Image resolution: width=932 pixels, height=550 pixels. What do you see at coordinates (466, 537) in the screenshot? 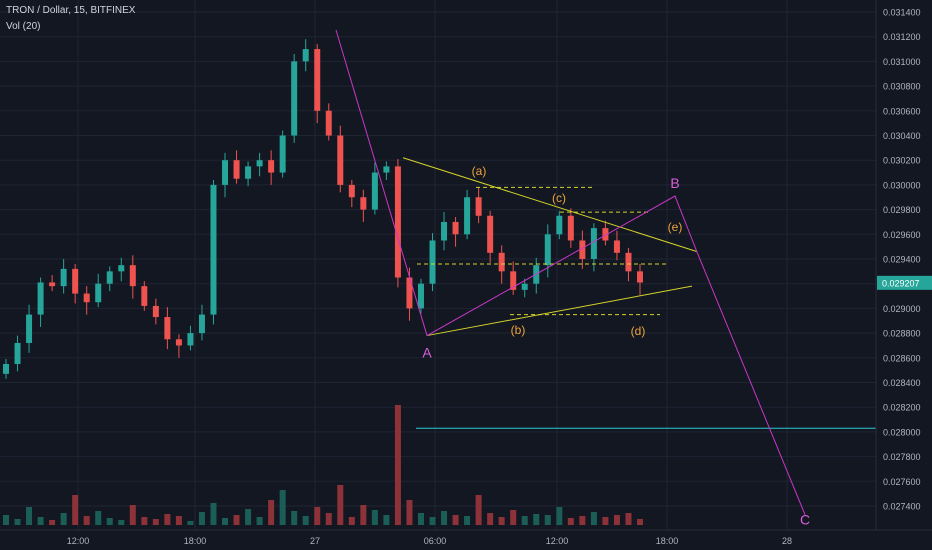
I see `time-axis: 12:00 18:00 27 06:00 12:00 18:00 28` at bounding box center [466, 537].